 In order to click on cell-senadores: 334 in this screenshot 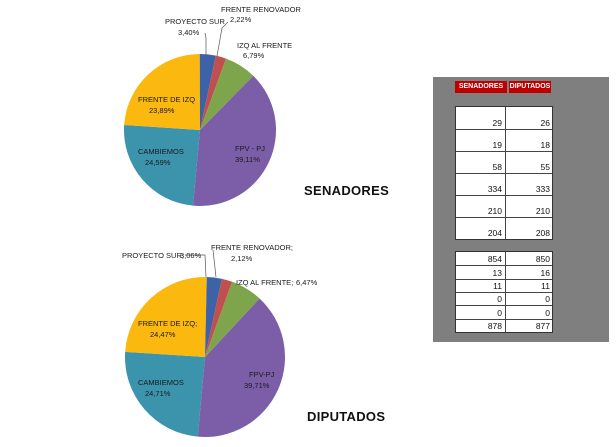, I will do `click(494, 189)`.